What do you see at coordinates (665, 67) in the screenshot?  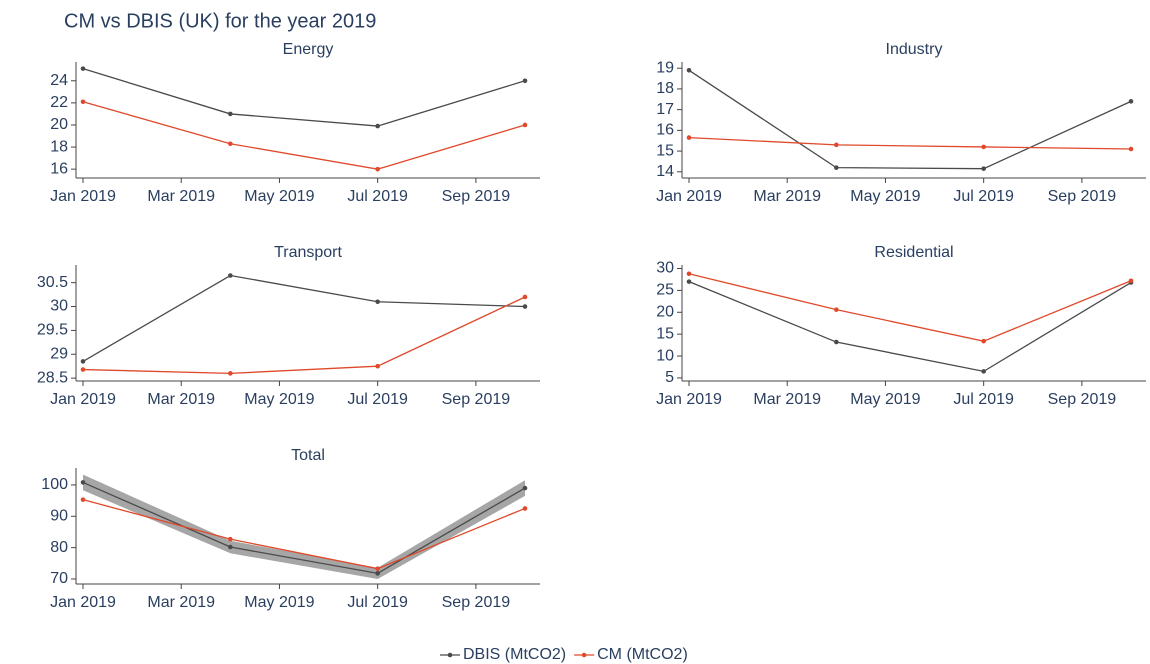 I see `y-tick-label: 19` at bounding box center [665, 67].